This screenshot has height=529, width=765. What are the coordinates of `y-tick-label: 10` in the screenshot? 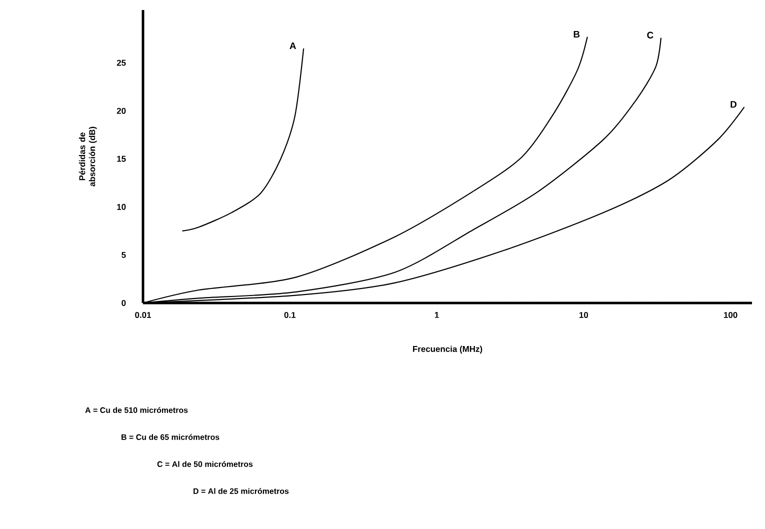 It's located at (121, 207).